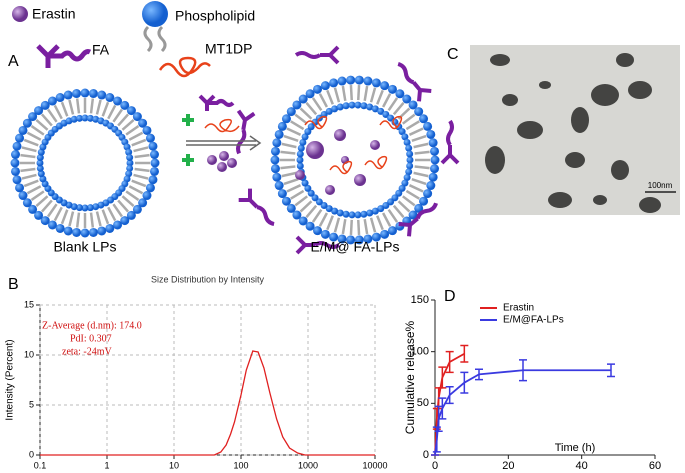  What do you see at coordinates (600, 200) in the screenshot?
I see `particle` at bounding box center [600, 200].